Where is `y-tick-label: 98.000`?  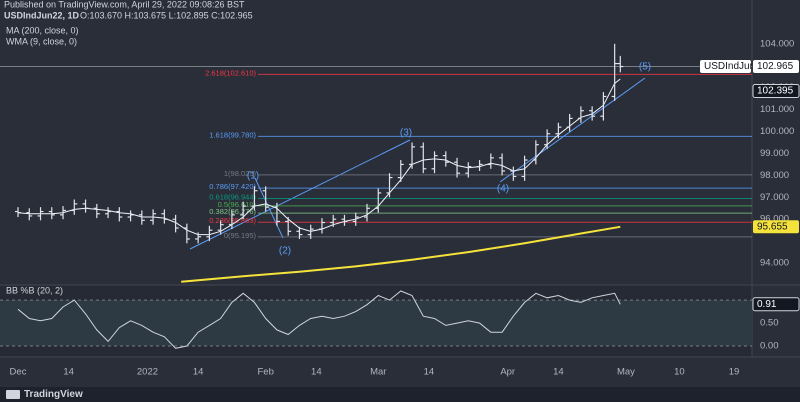
y-tick-label: 98.000 is located at coordinates (774, 175).